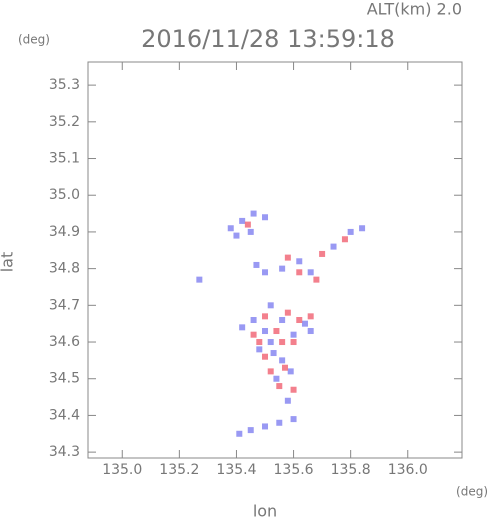 This screenshot has width=491, height=521. I want to click on altitude-label: ALT(km) 2.0, so click(414, 9).